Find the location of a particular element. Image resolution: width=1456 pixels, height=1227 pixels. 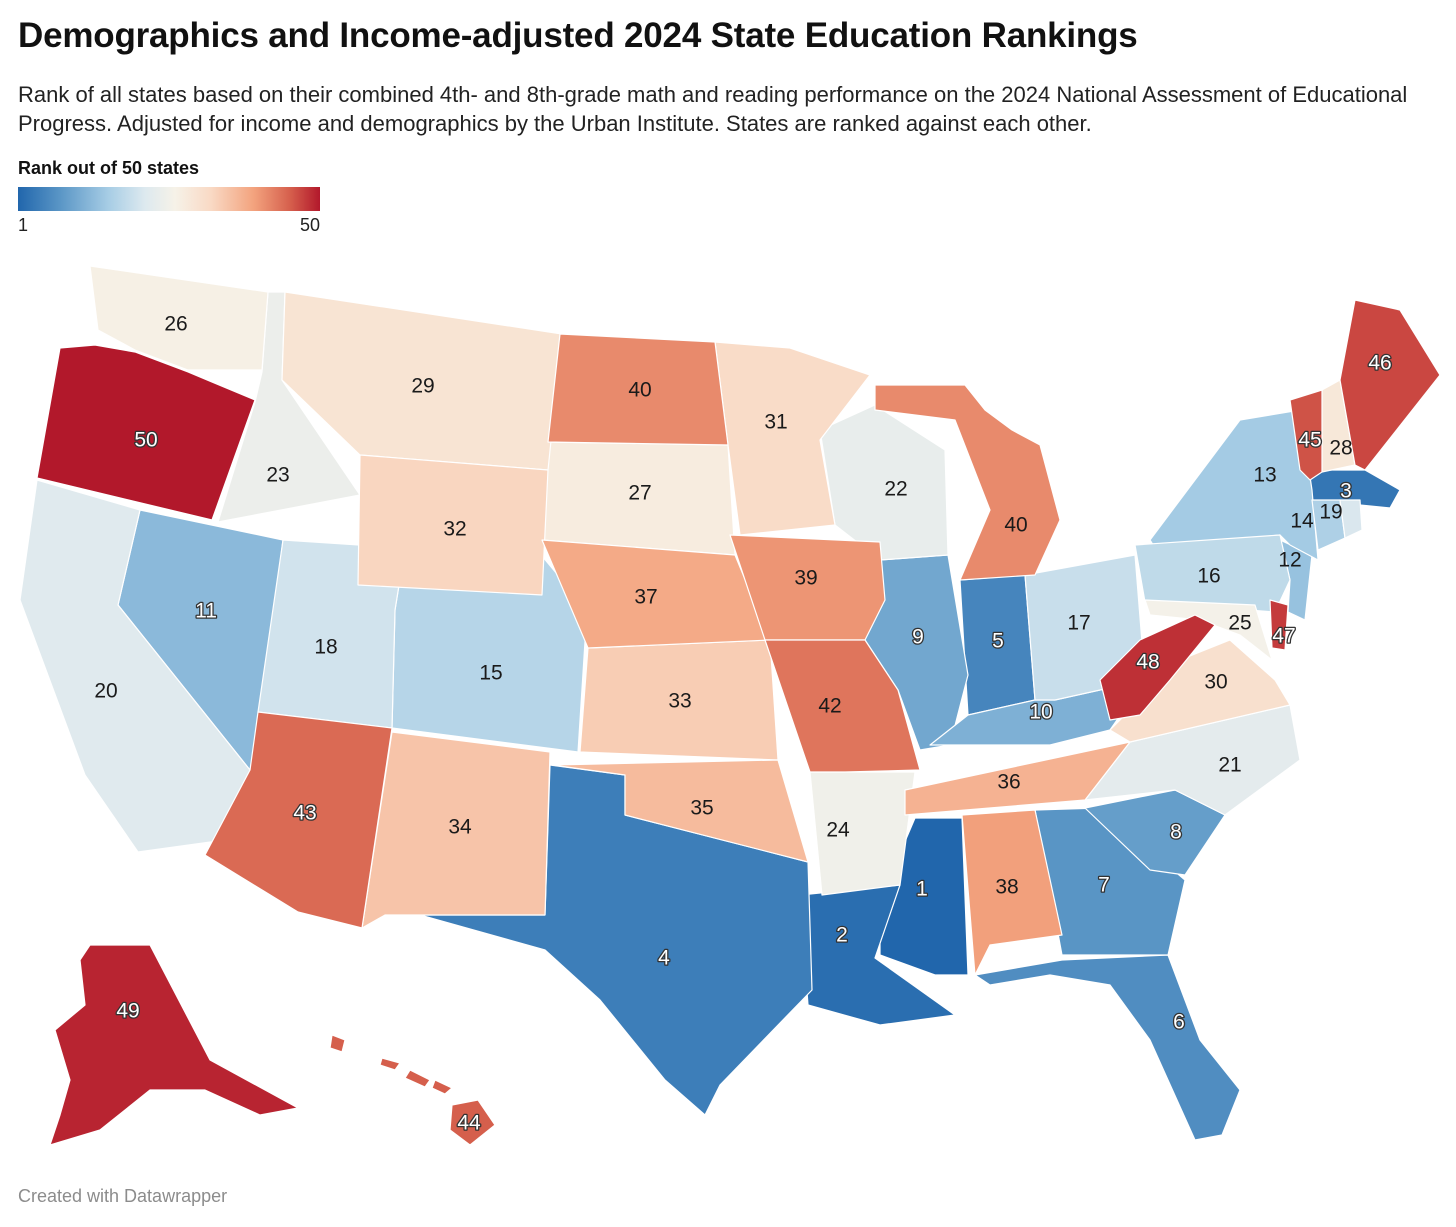

state-shape-mo is located at coordinates (842, 706).